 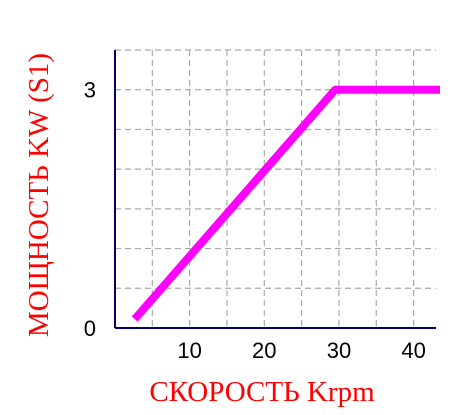 I want to click on y-tick-label: 3, so click(x=90, y=90).